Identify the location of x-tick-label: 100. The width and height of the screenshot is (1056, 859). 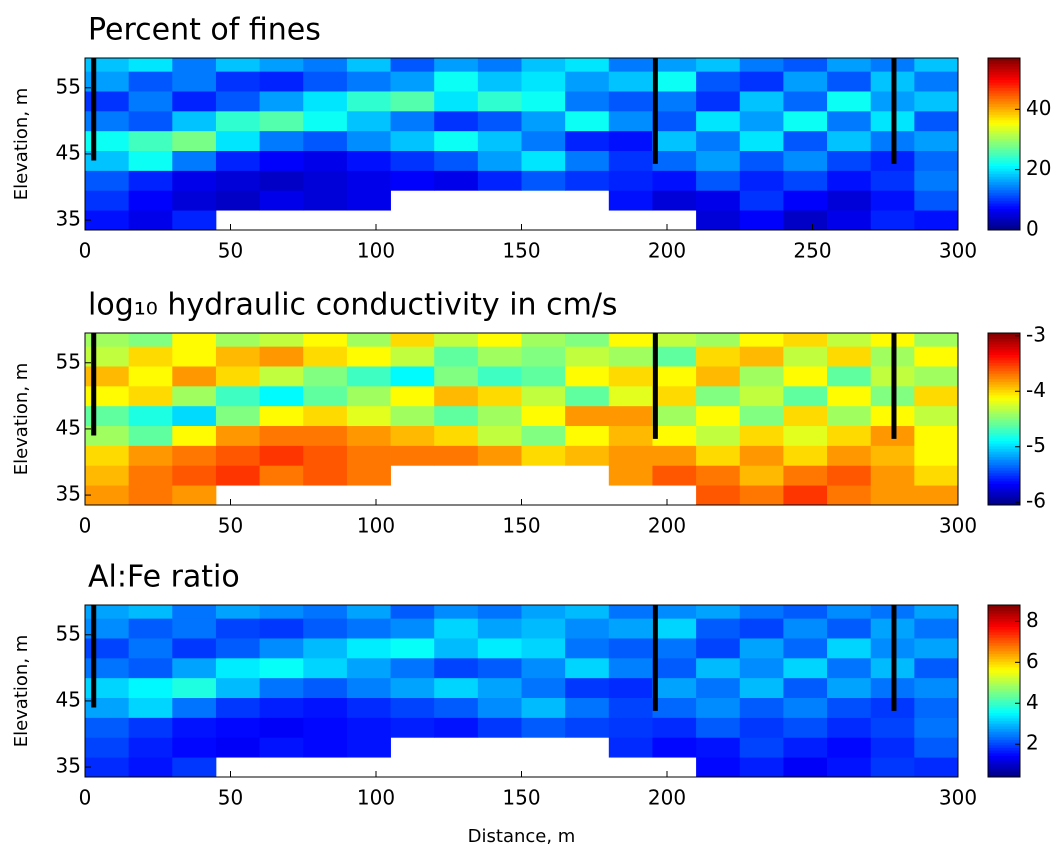
(376, 526).